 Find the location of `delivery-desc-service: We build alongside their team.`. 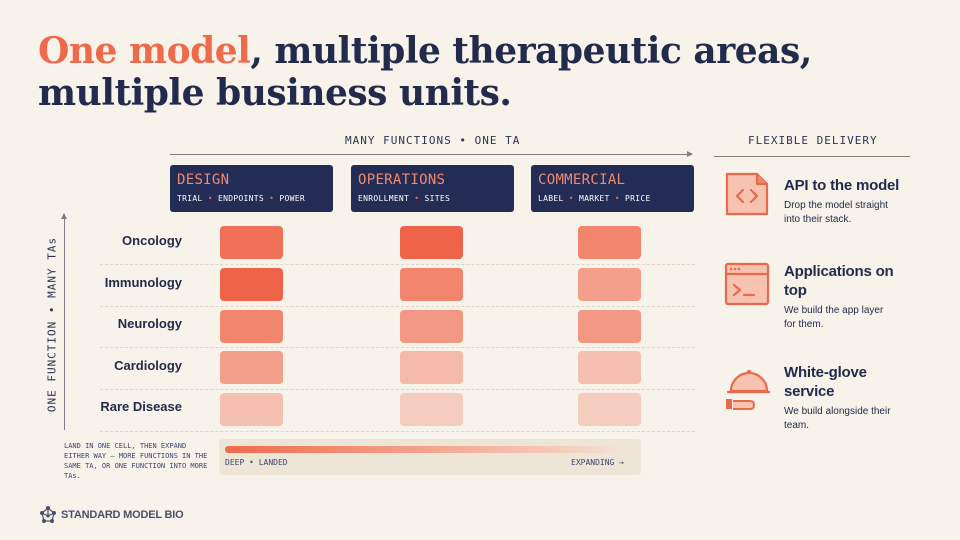

delivery-desc-service: We build alongside their team. is located at coordinates (837, 418).